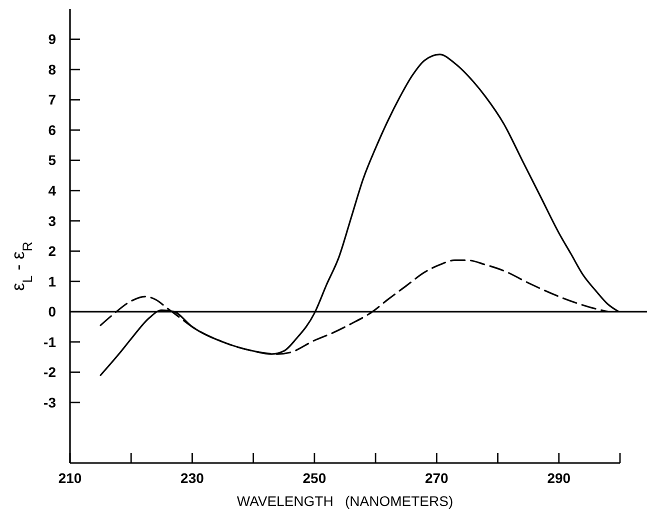  Describe the element at coordinates (70, 478) in the screenshot. I see `x-tick-label: 210` at that location.